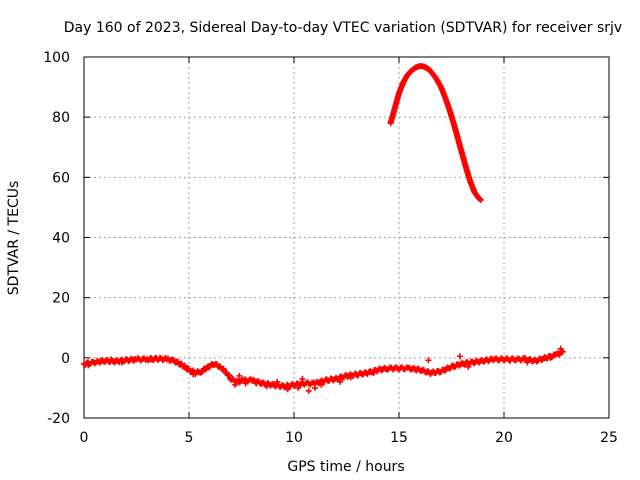 This screenshot has width=640, height=480. I want to click on x-tick-label: 25, so click(609, 438).